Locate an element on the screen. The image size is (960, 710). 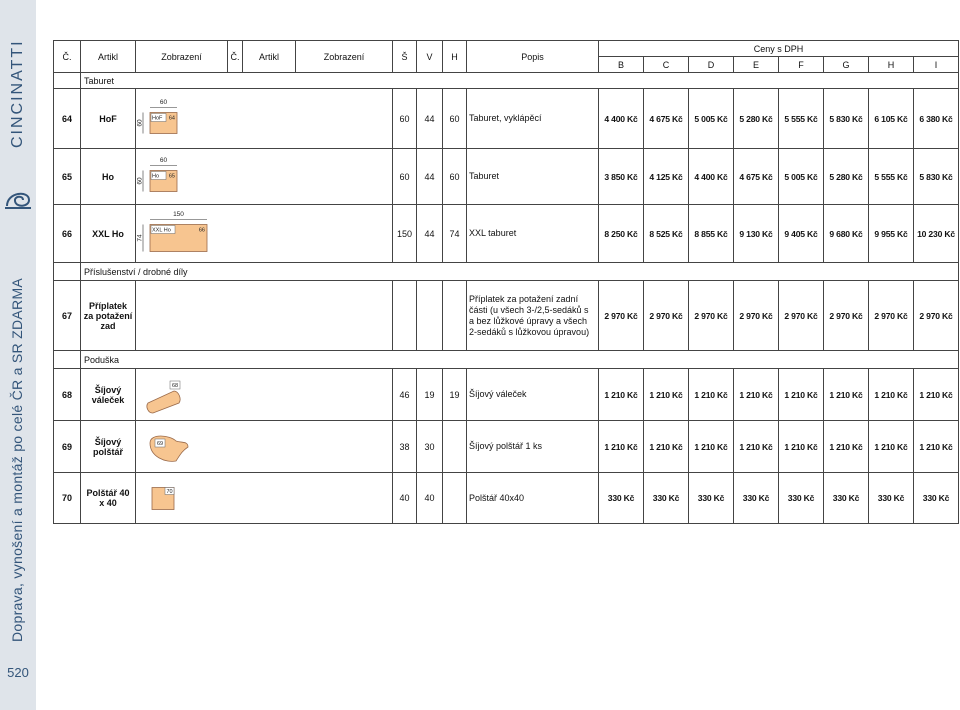
dimension: 38 is located at coordinates (404, 446).